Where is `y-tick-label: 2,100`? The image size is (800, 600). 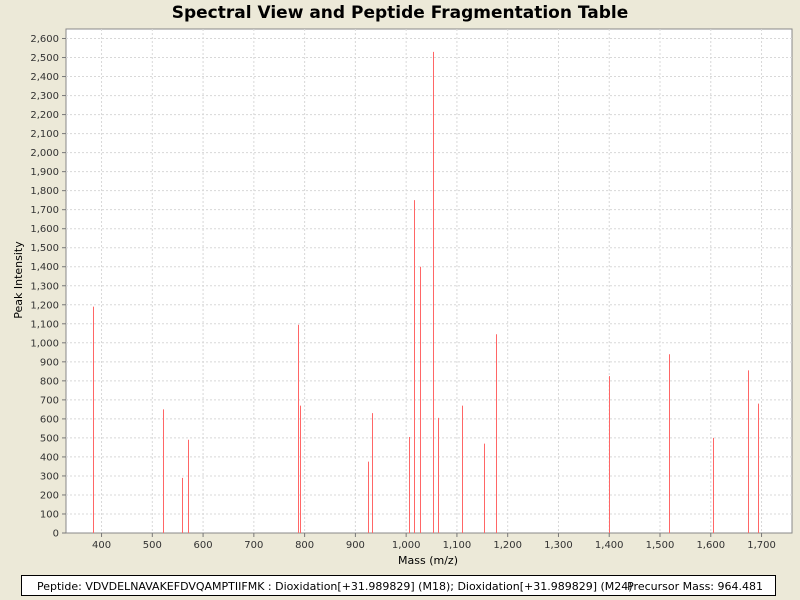 y-tick-label: 2,100 is located at coordinates (44, 134).